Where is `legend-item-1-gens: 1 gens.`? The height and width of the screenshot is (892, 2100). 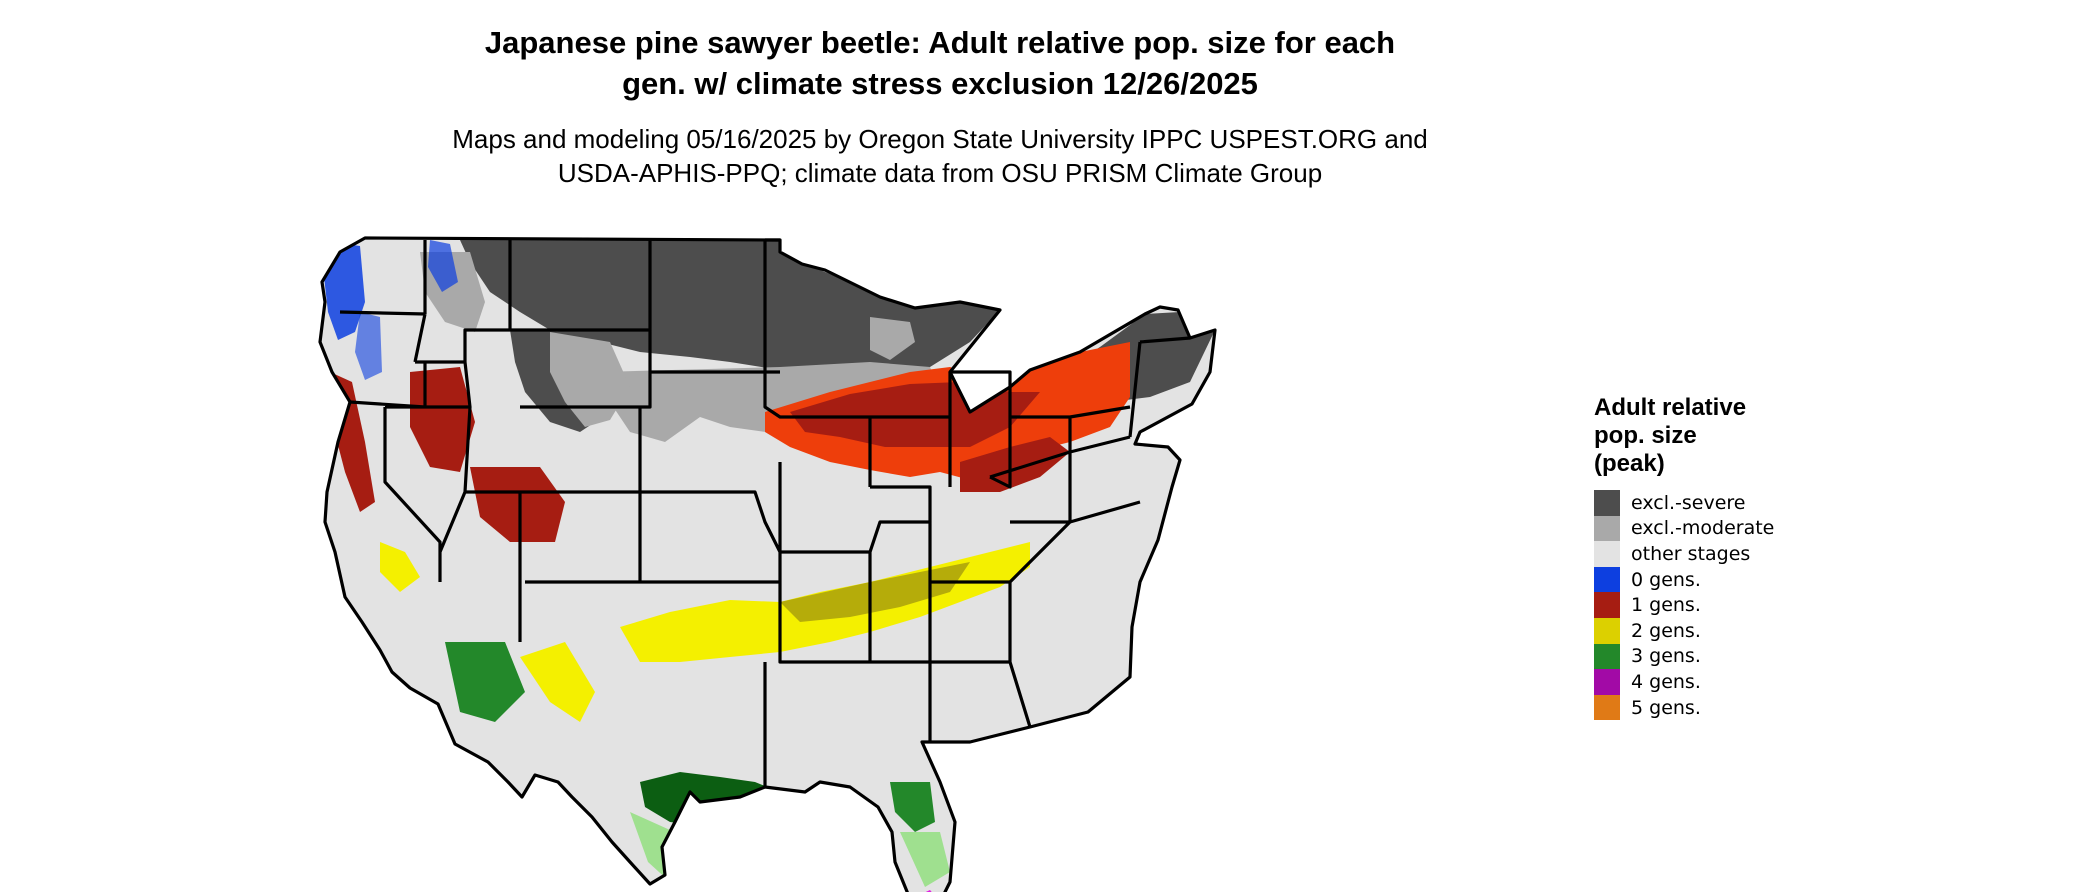
legend-item-1-gens: 1 gens. is located at coordinates (1714, 605).